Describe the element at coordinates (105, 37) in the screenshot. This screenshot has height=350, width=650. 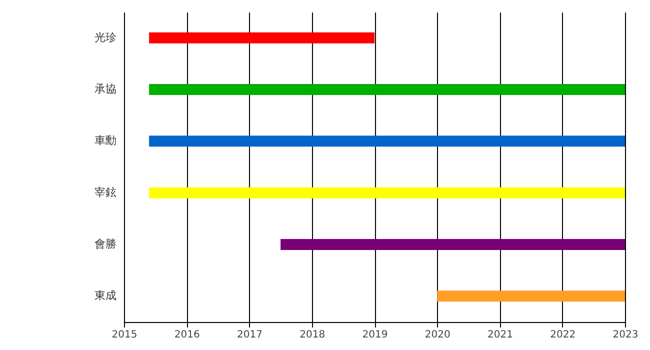
I see `y-tick-label: 光珍` at that location.